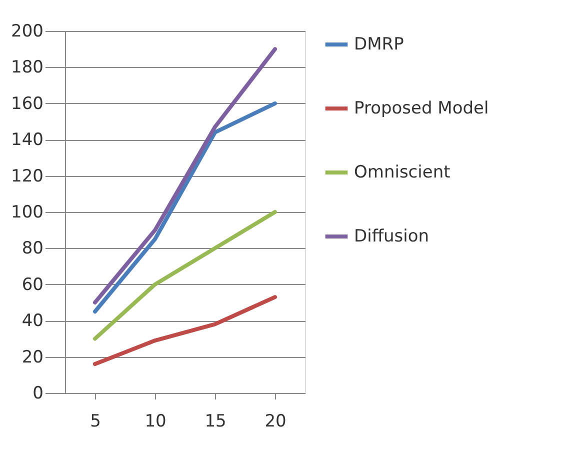 The width and height of the screenshot is (566, 461). What do you see at coordinates (155, 422) in the screenshot?
I see `x-tick-label: 10` at bounding box center [155, 422].